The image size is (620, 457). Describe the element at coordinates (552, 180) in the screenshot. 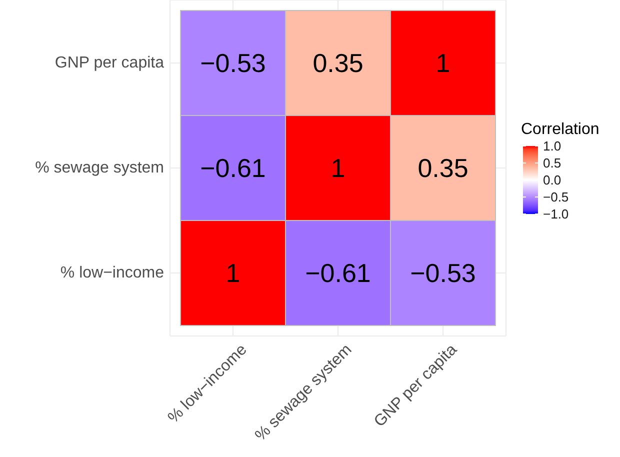

I see `color-bar-label: 0.0` at that location.